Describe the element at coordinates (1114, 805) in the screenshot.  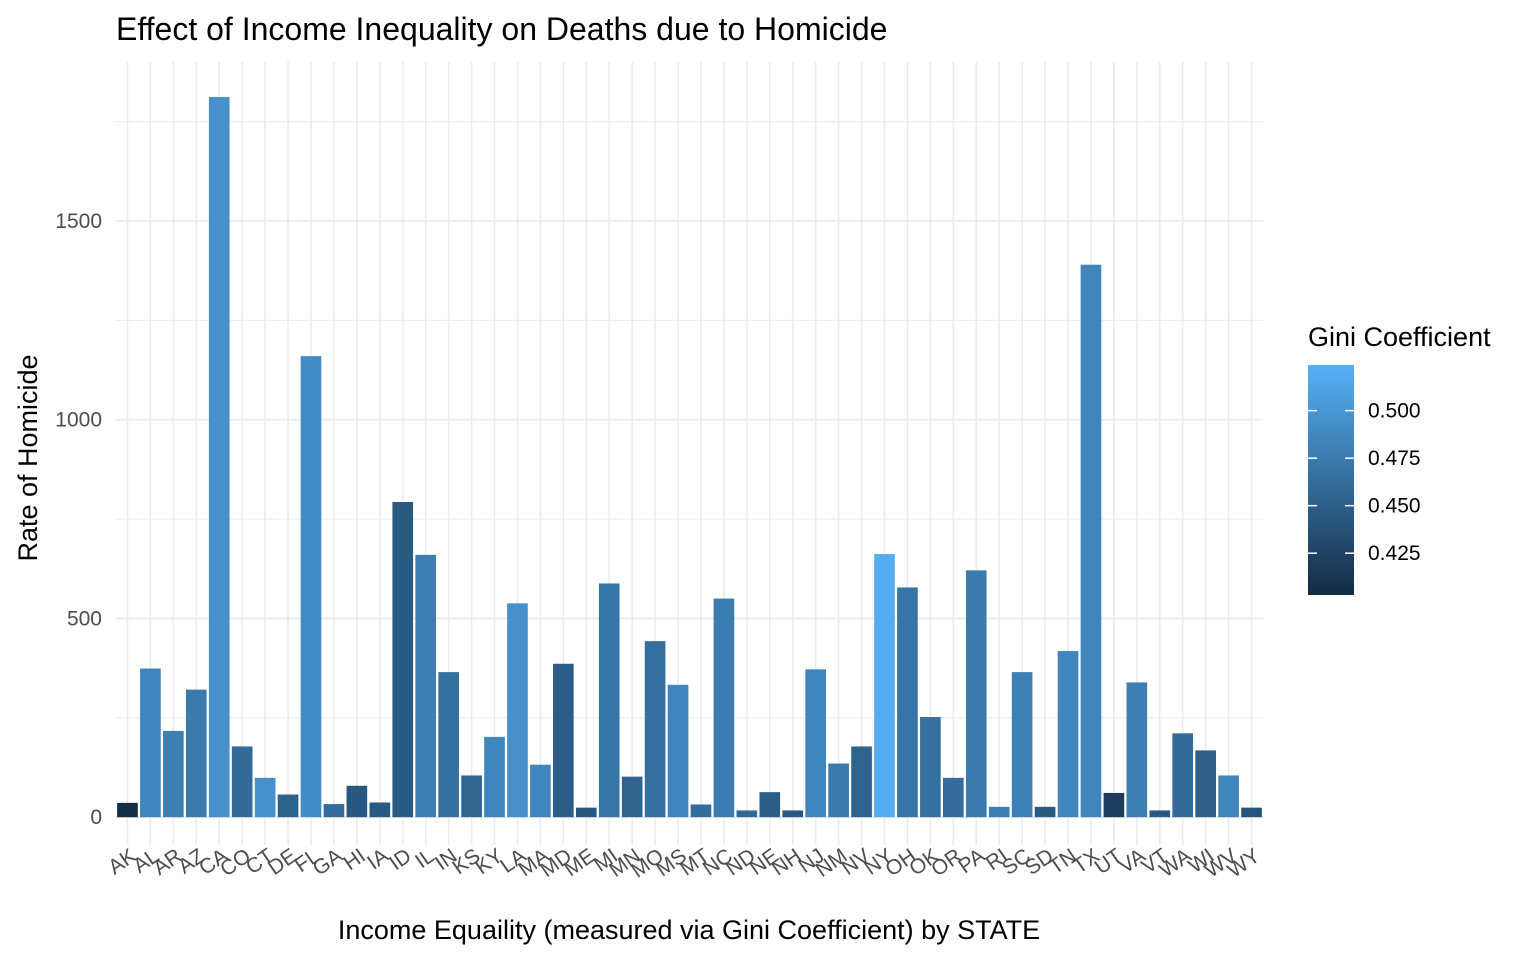
I see `bar-UT` at that location.